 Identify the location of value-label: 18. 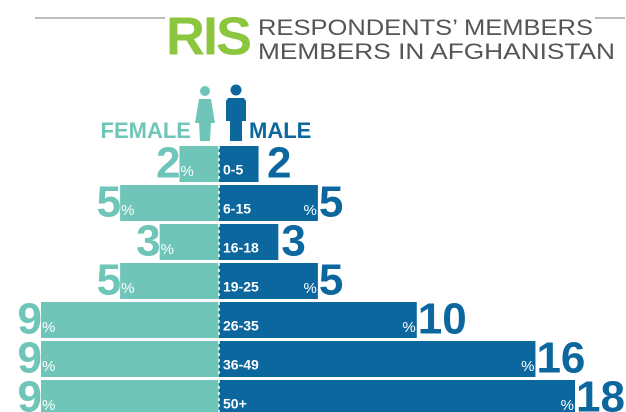
(600, 392).